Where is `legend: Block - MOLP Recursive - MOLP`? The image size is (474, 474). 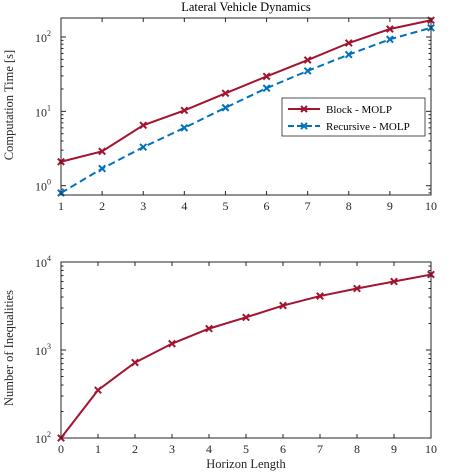 legend: Block - MOLP Recursive - MOLP is located at coordinates (353, 117).